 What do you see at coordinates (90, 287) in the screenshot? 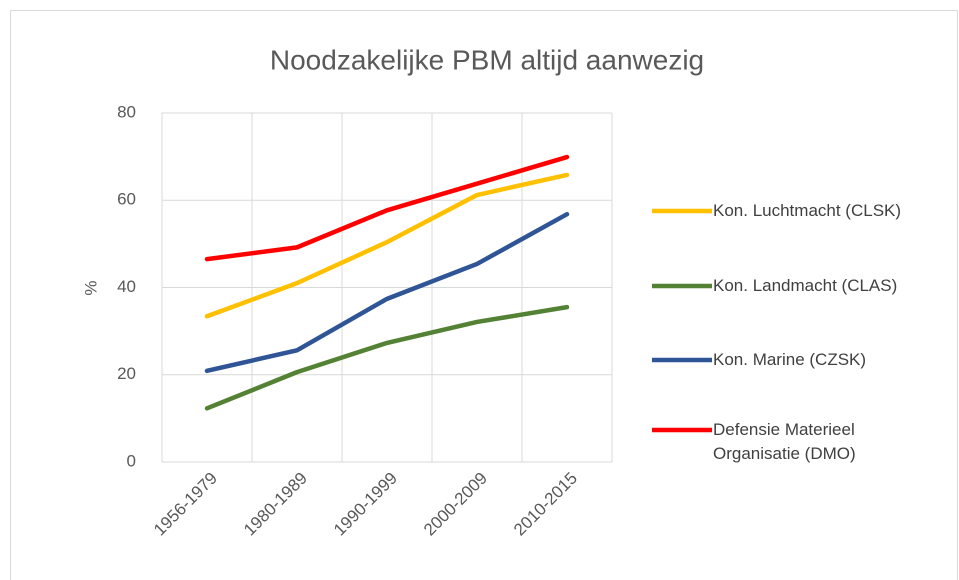
I see `y-axis-label: %` at bounding box center [90, 287].